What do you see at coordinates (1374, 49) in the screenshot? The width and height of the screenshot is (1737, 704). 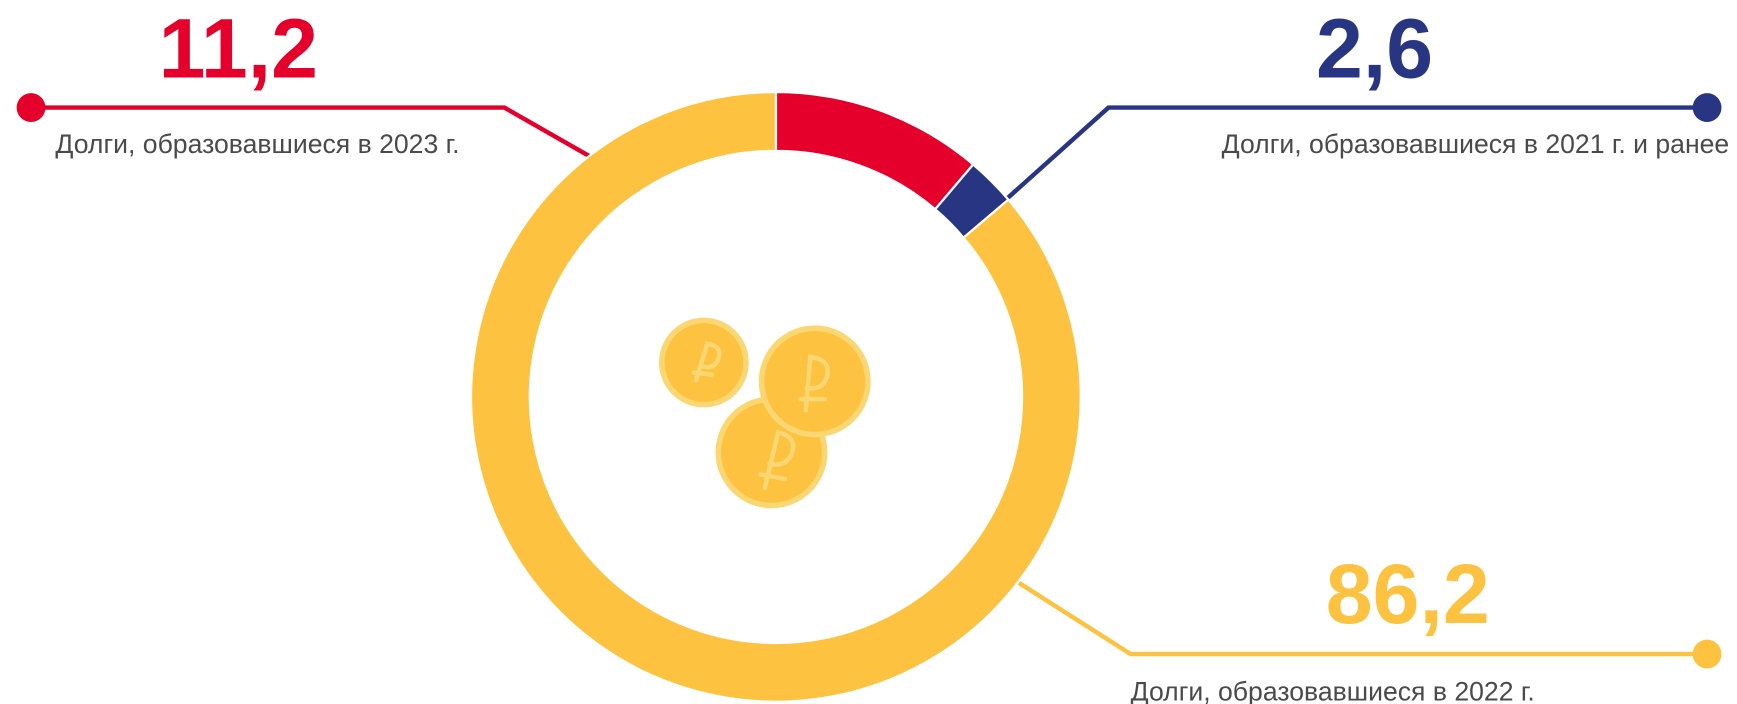 I see `value-label: 2,6` at bounding box center [1374, 49].